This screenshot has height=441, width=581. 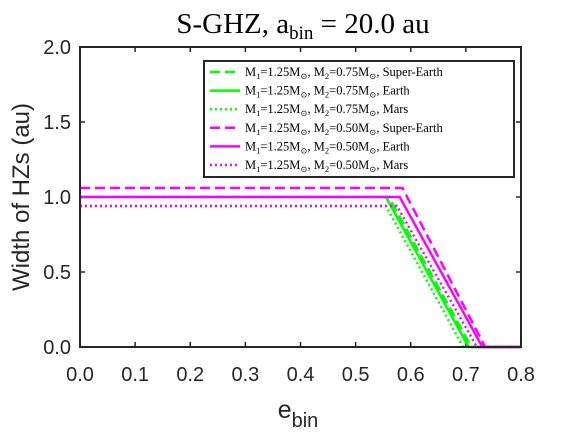 What do you see at coordinates (135, 375) in the screenshot?
I see `x-tick-label: 0.1` at bounding box center [135, 375].